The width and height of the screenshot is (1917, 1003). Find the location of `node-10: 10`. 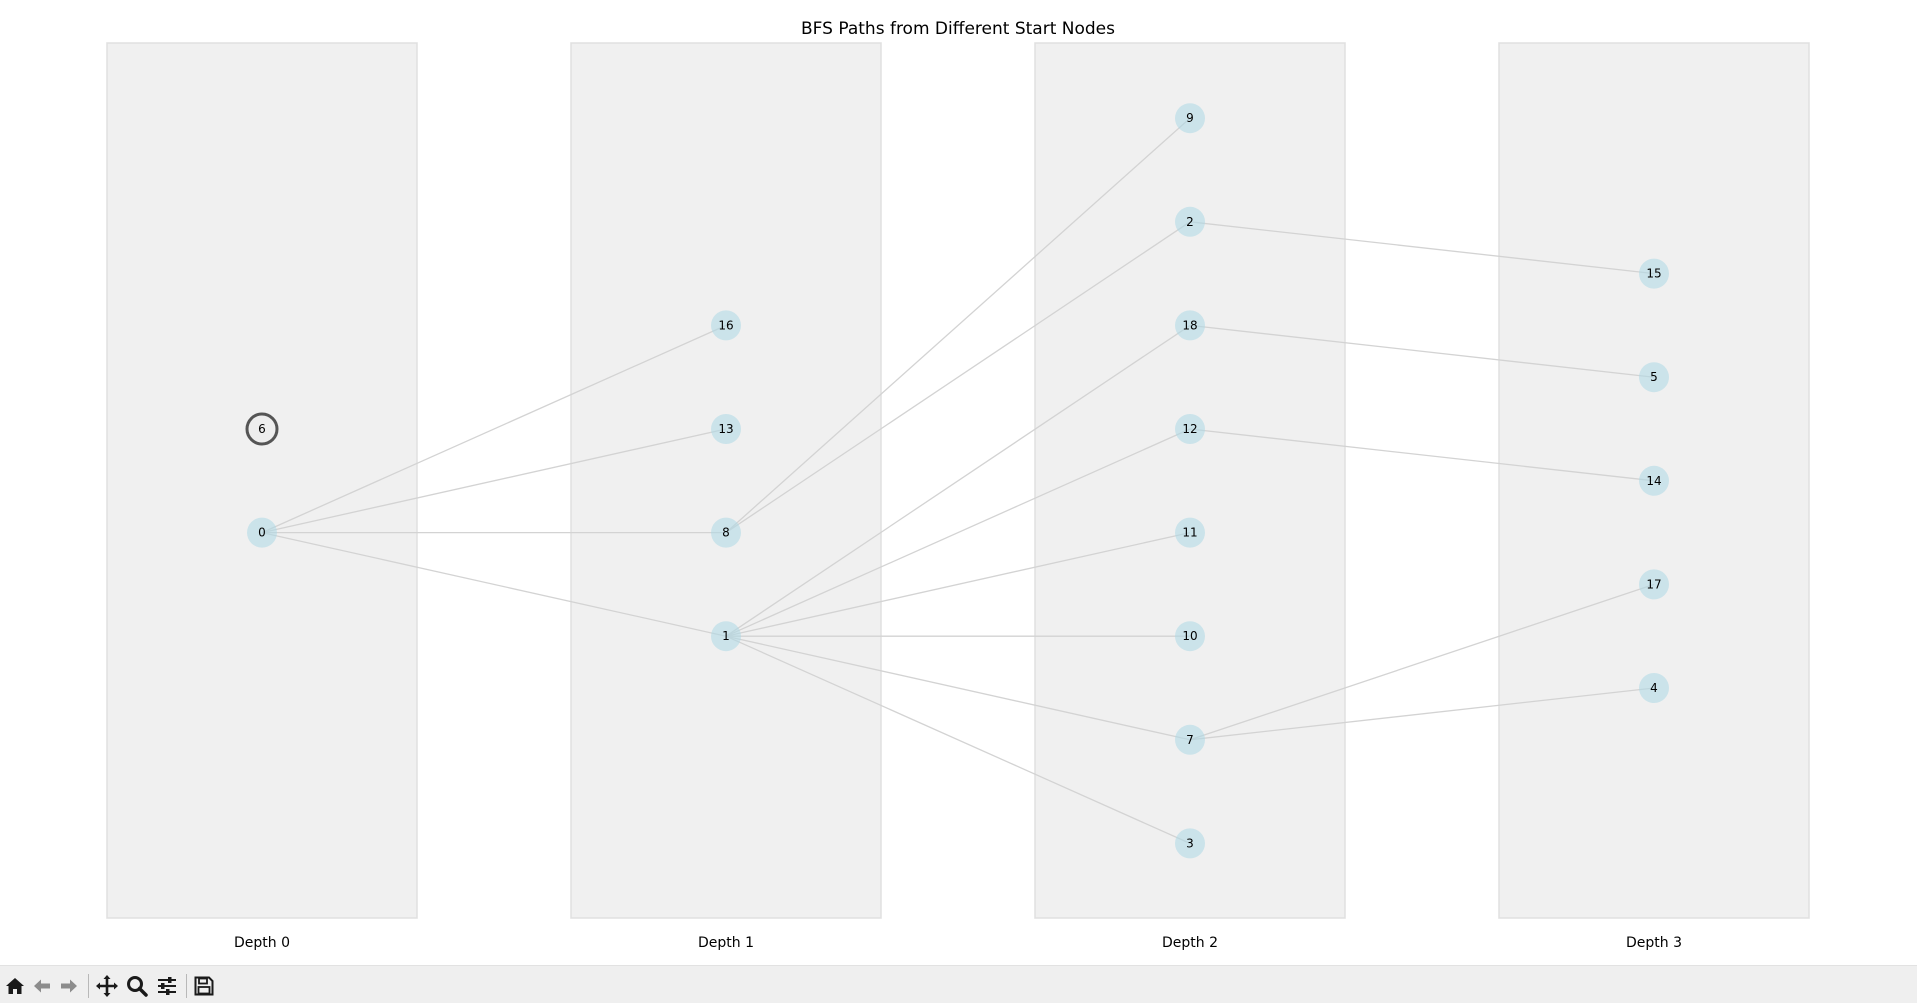

node-10: 10 is located at coordinates (1190, 636).